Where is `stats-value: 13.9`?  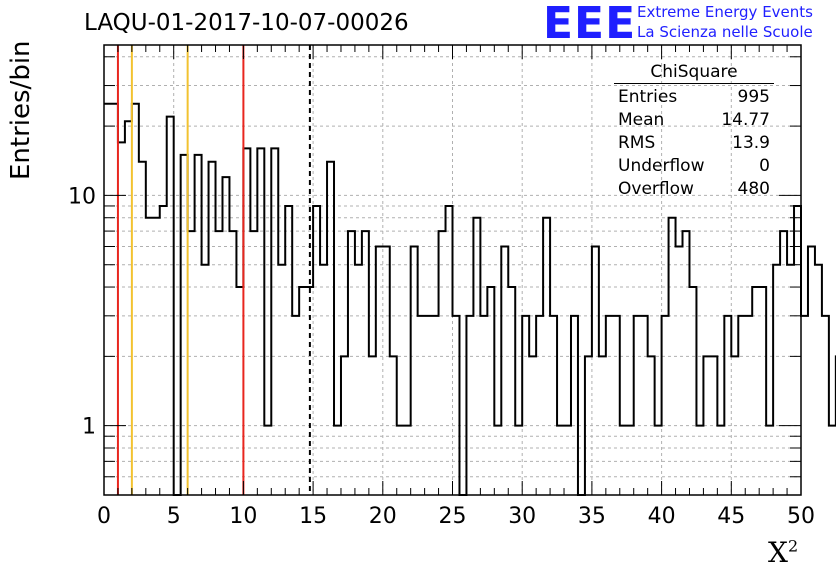
stats-value: 13.9 is located at coordinates (751, 143).